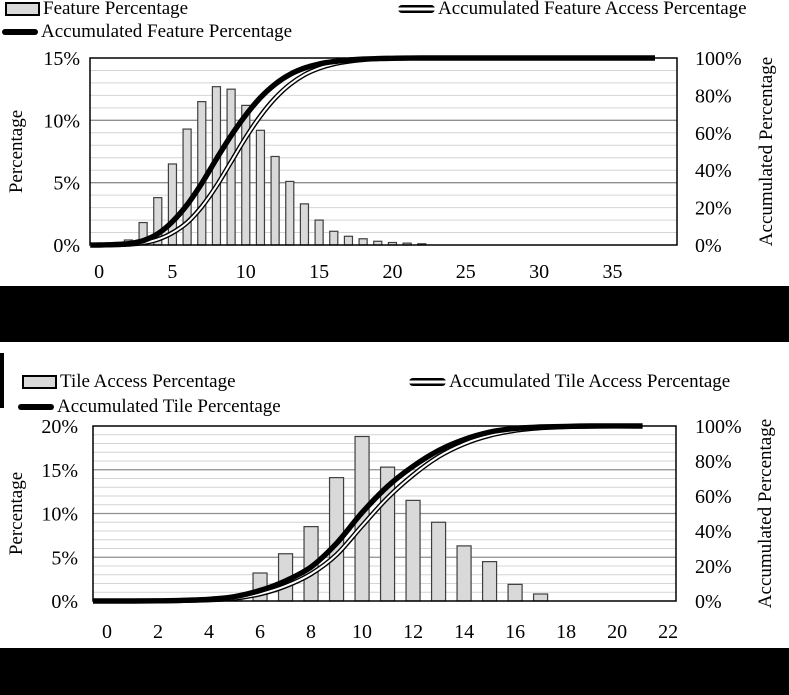 This screenshot has height=695, width=789. Describe the element at coordinates (59, 427) in the screenshot. I see `left-axis-tick-label: 20%` at that location.